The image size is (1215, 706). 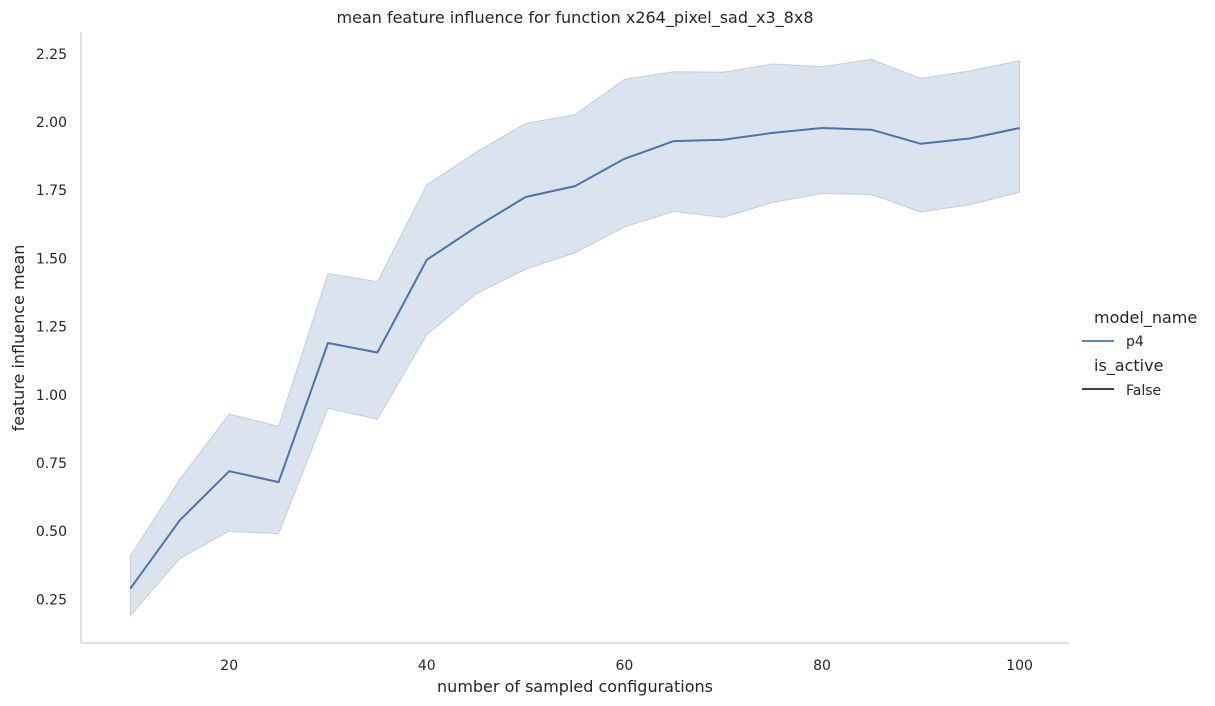 What do you see at coordinates (229, 666) in the screenshot?
I see `x-tick-label: 20` at bounding box center [229, 666].